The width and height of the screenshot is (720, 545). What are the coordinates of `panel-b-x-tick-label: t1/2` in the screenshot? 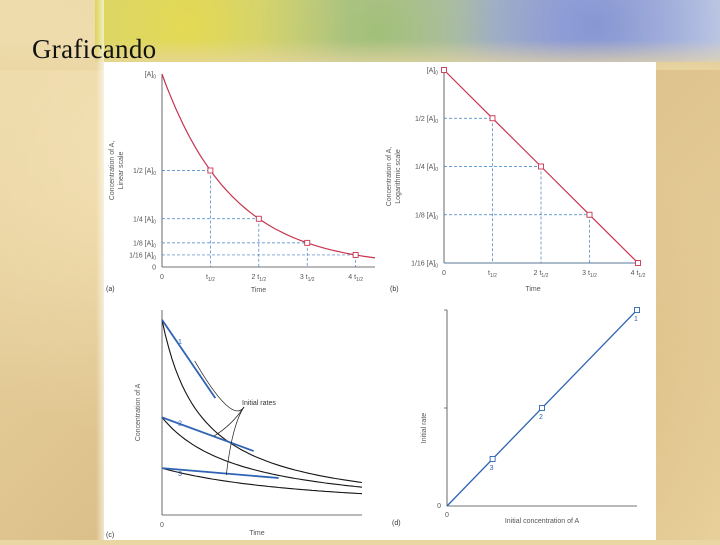 It's located at (492, 274).